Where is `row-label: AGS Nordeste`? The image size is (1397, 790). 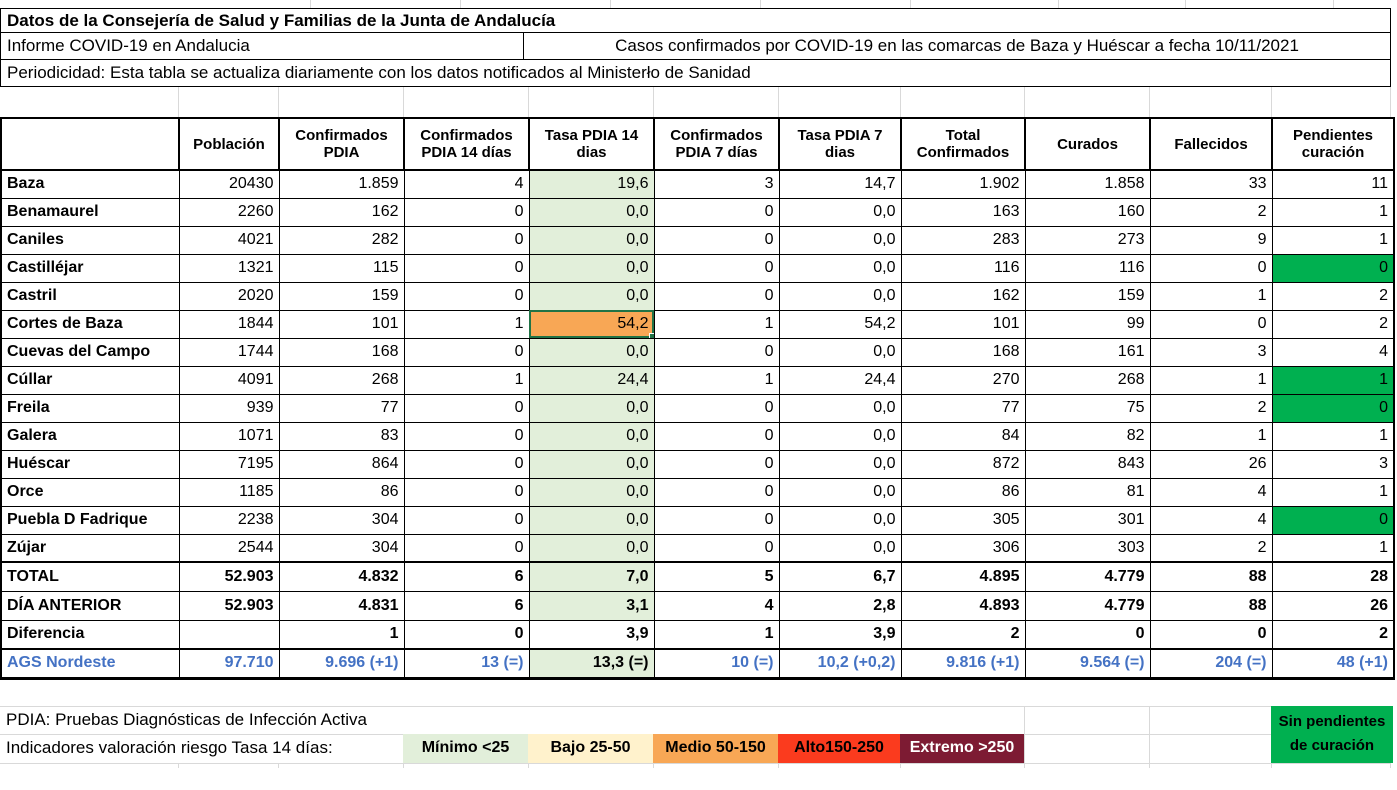
row-label: AGS Nordeste is located at coordinates (90, 664).